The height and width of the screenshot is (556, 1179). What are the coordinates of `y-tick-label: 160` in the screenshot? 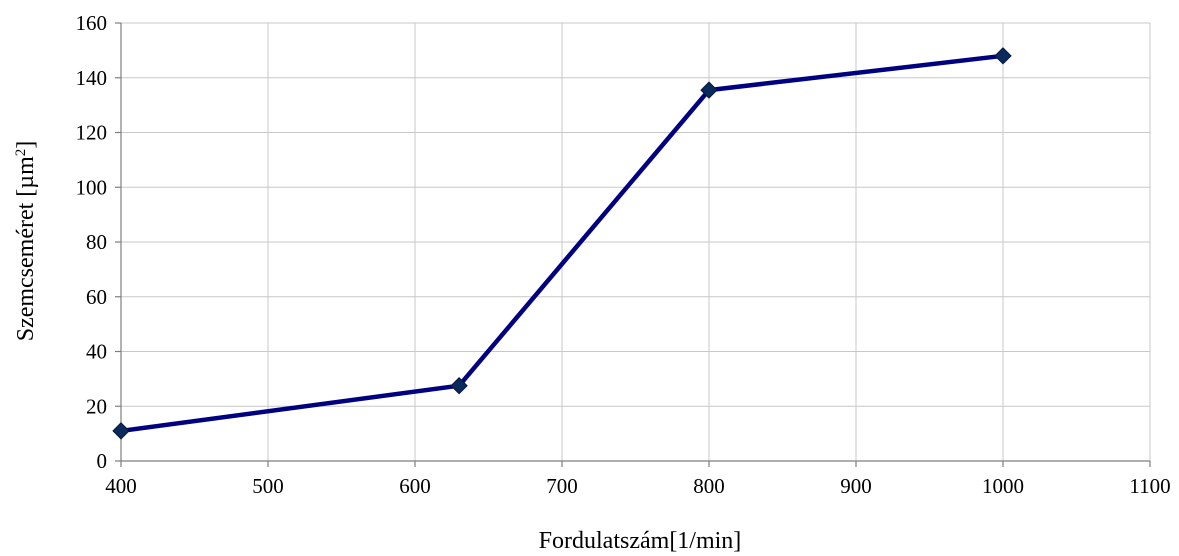 It's located at (92, 23).